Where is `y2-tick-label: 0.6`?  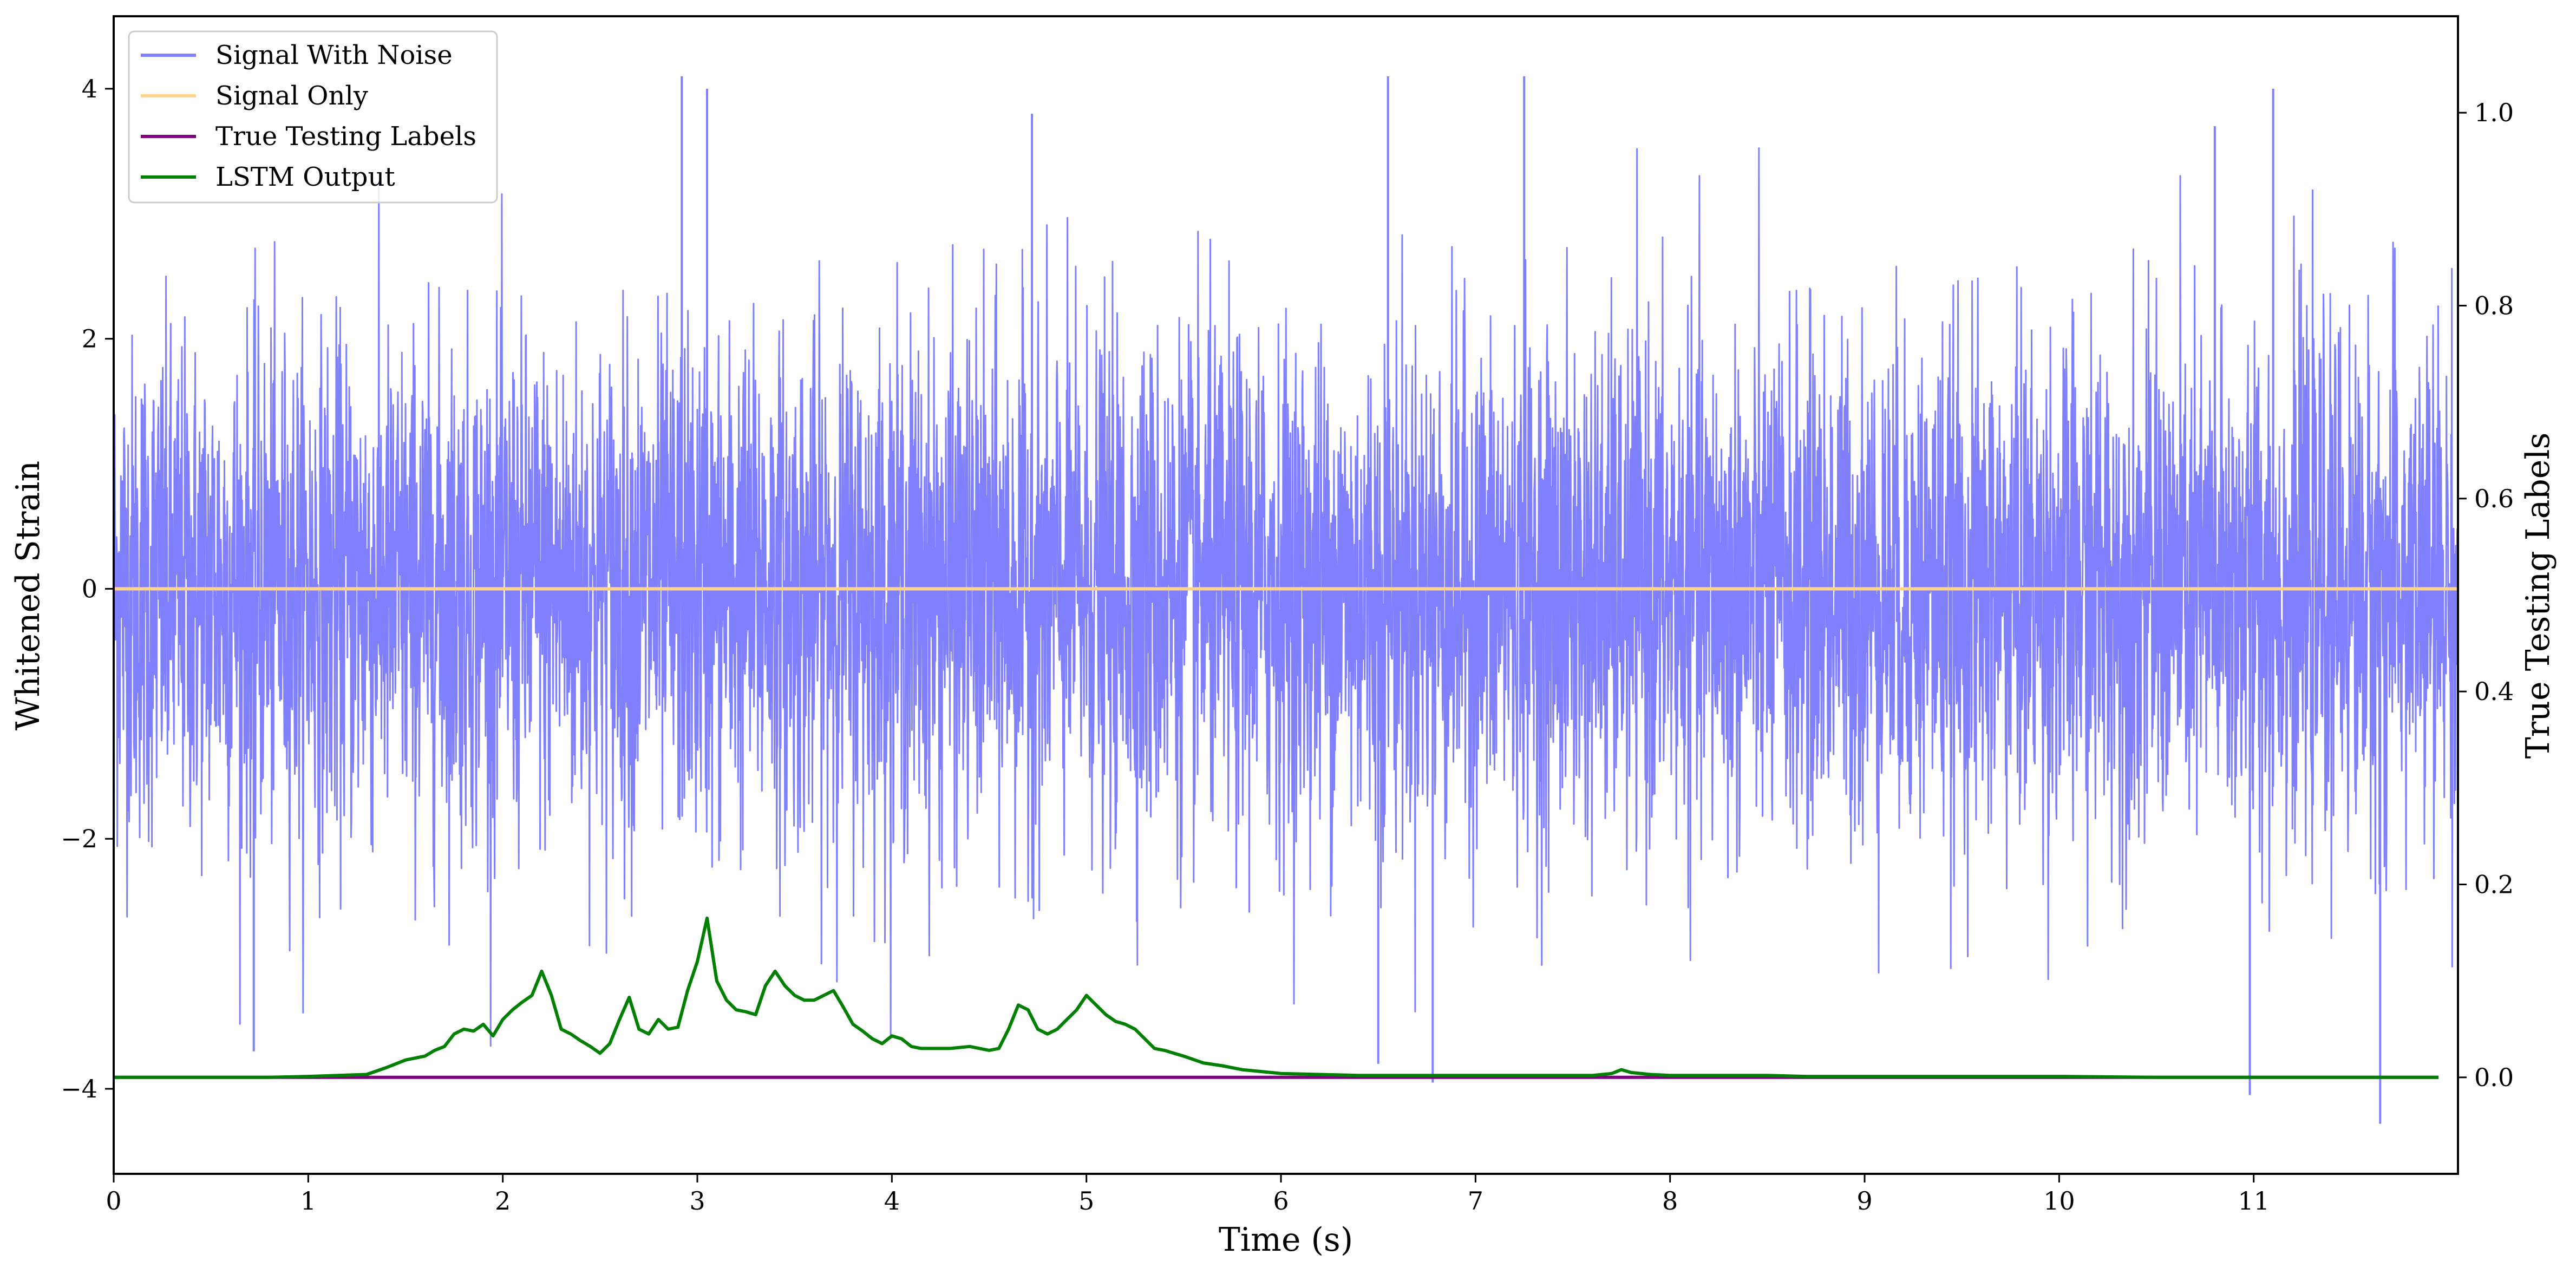 y2-tick-label: 0.6 is located at coordinates (2494, 498).